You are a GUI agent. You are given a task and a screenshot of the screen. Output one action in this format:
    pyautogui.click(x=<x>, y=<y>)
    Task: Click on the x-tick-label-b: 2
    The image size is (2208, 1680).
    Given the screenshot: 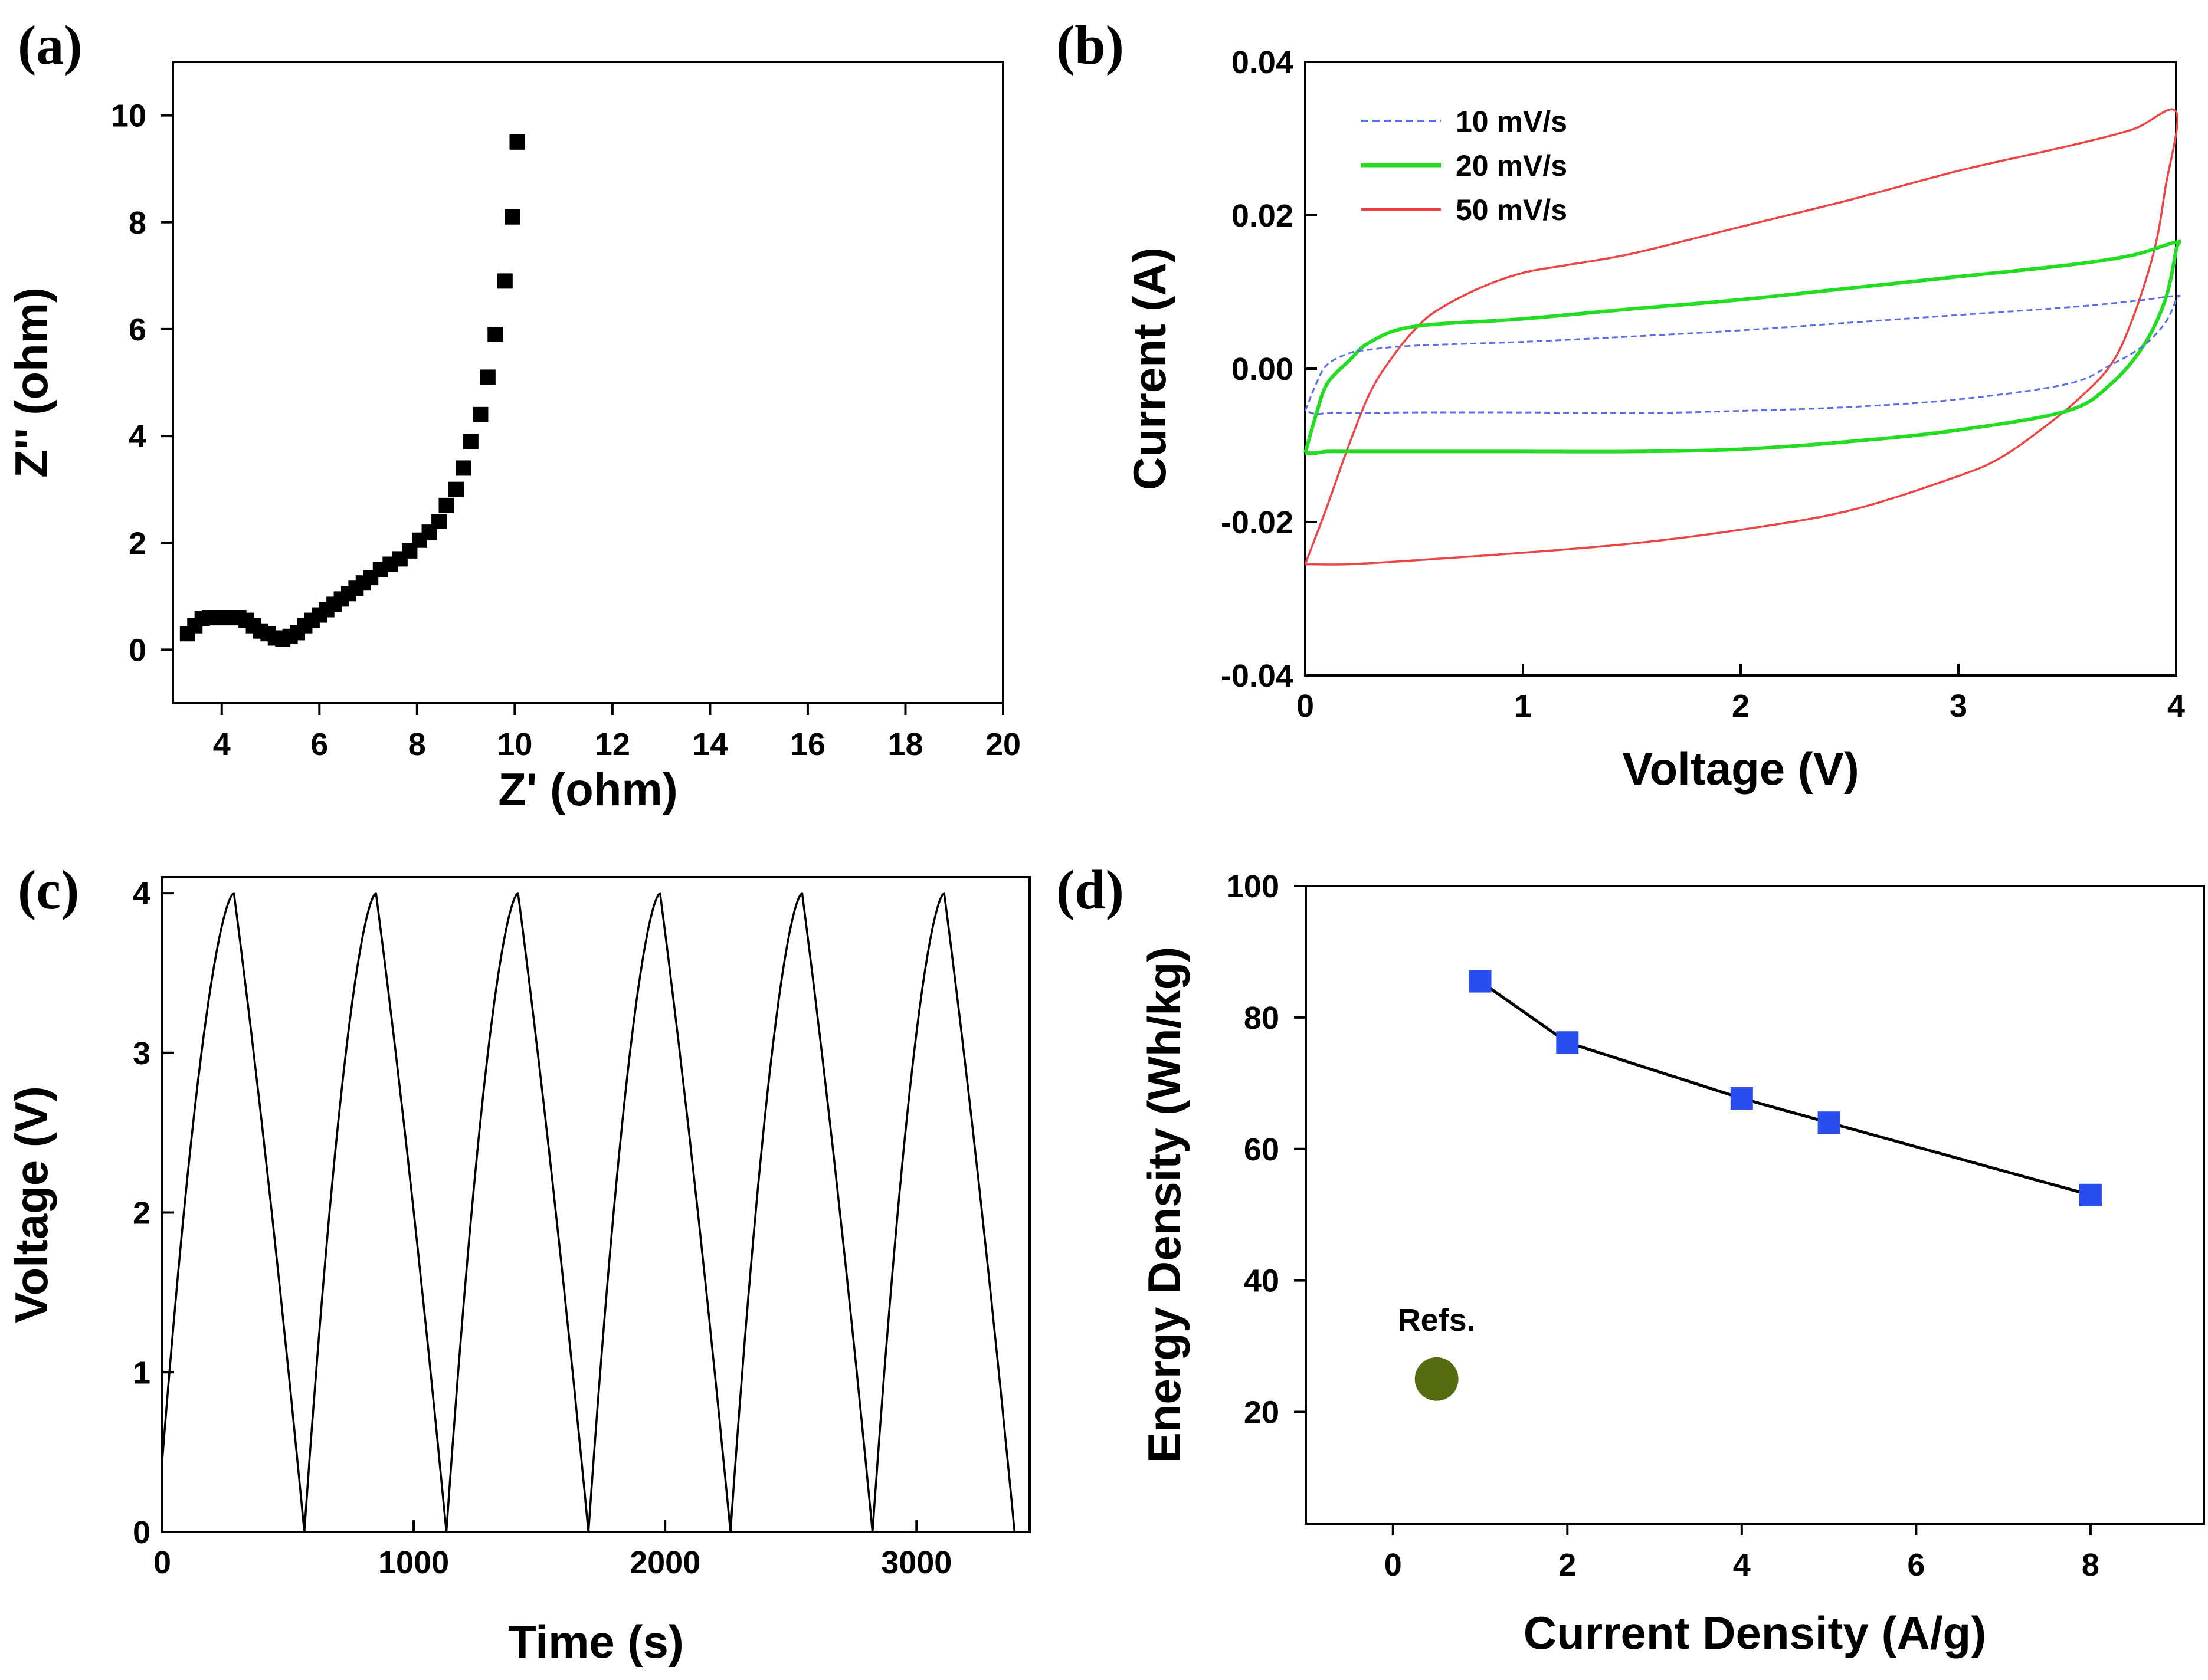 What is the action you would take?
    pyautogui.click(x=1741, y=706)
    